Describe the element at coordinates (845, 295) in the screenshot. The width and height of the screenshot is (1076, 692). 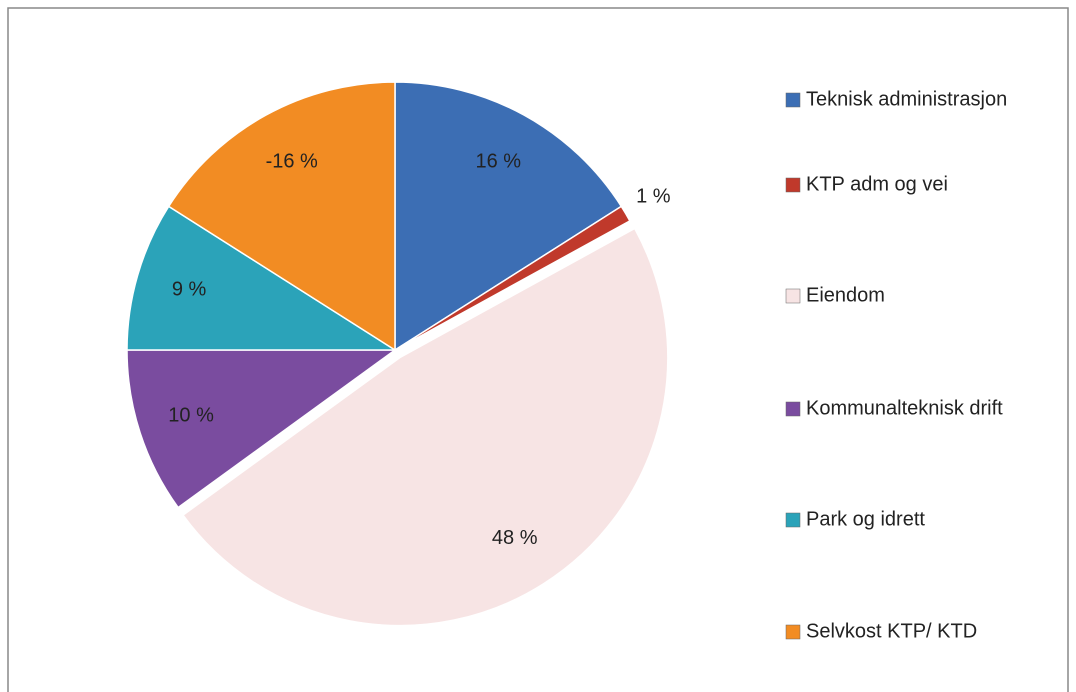
I see `legend-label: Eiendom` at that location.